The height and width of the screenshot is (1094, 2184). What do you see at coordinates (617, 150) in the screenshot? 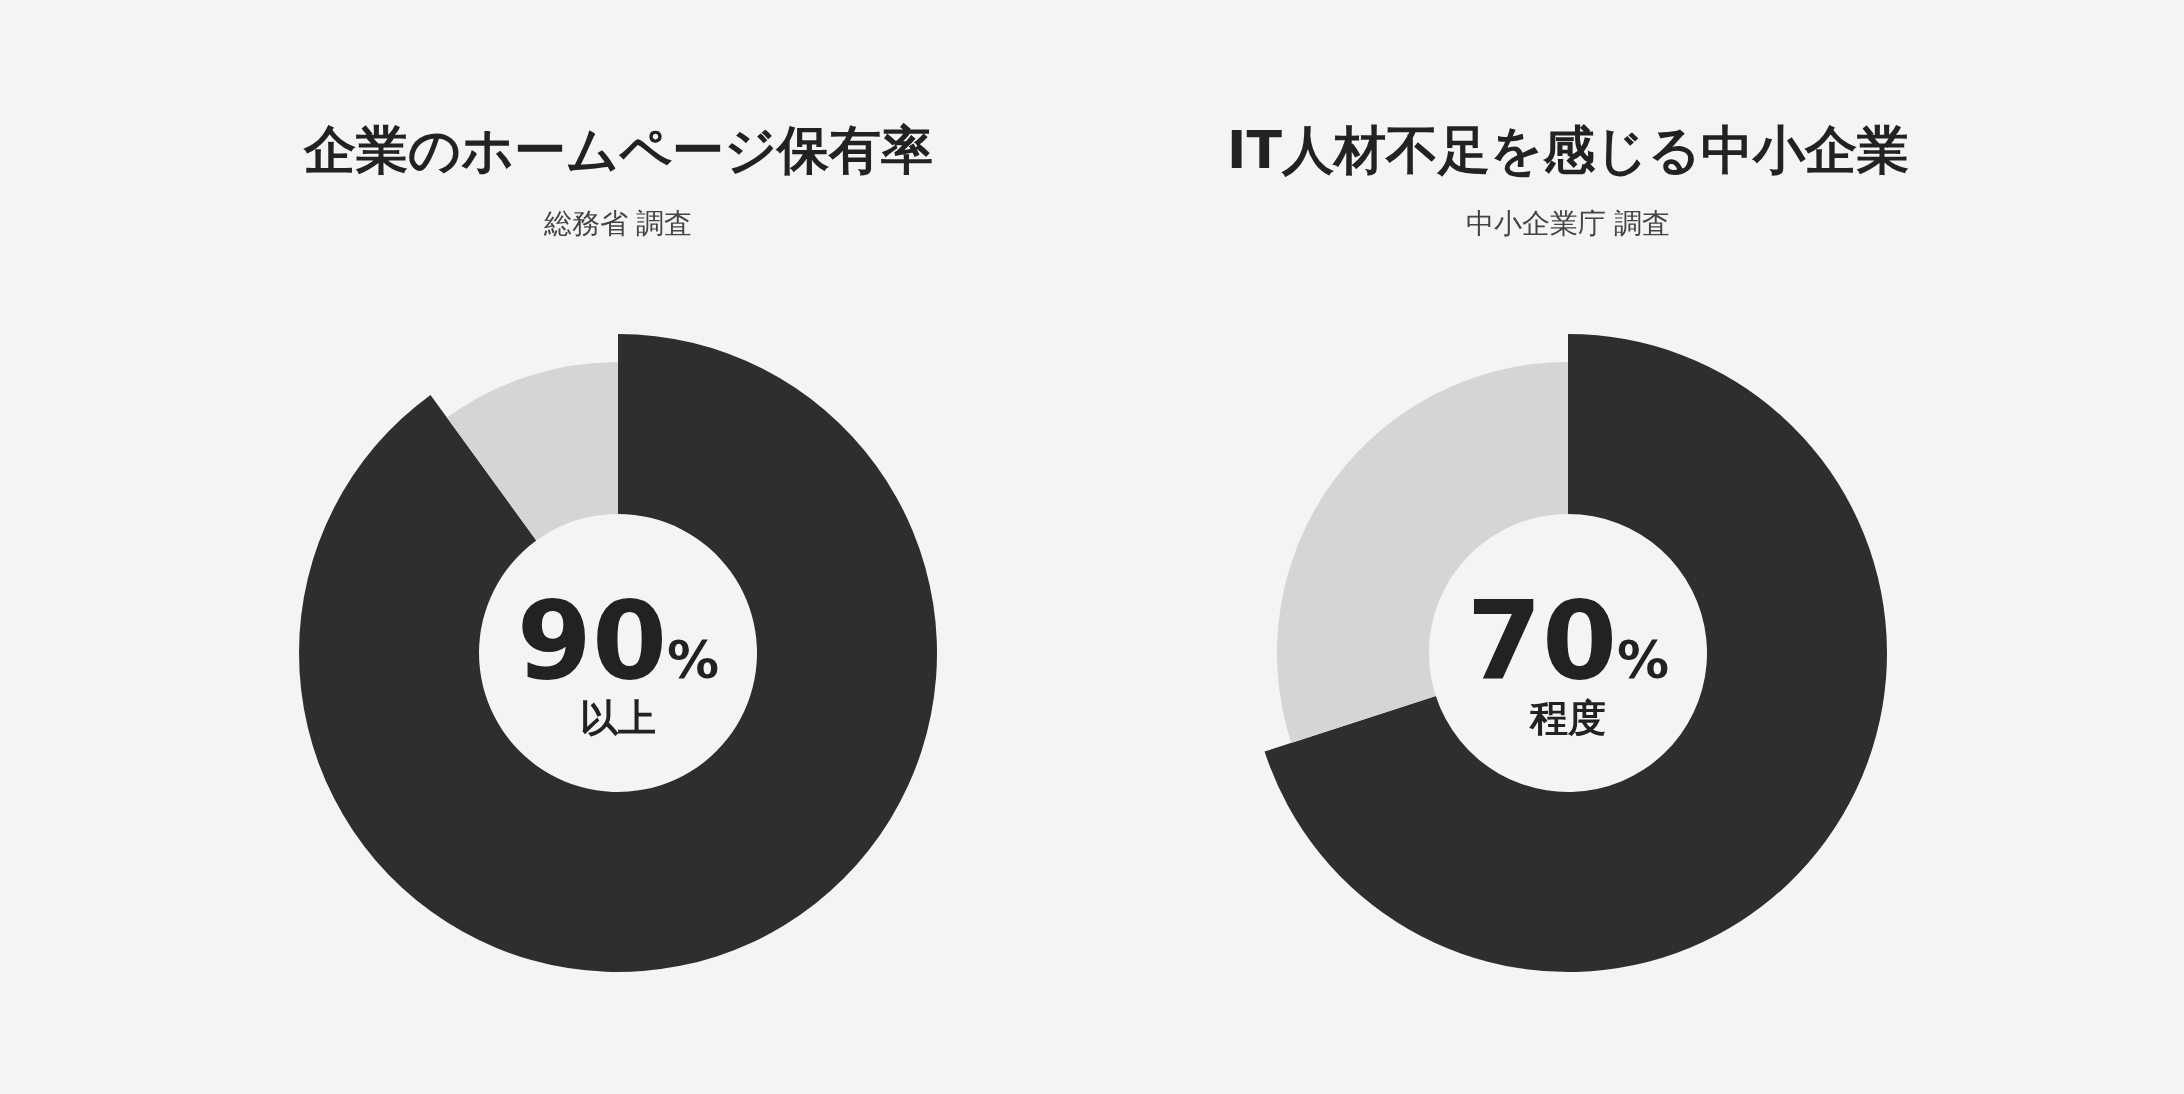
I see `chart-title: 企業のホームページ保有率` at bounding box center [617, 150].